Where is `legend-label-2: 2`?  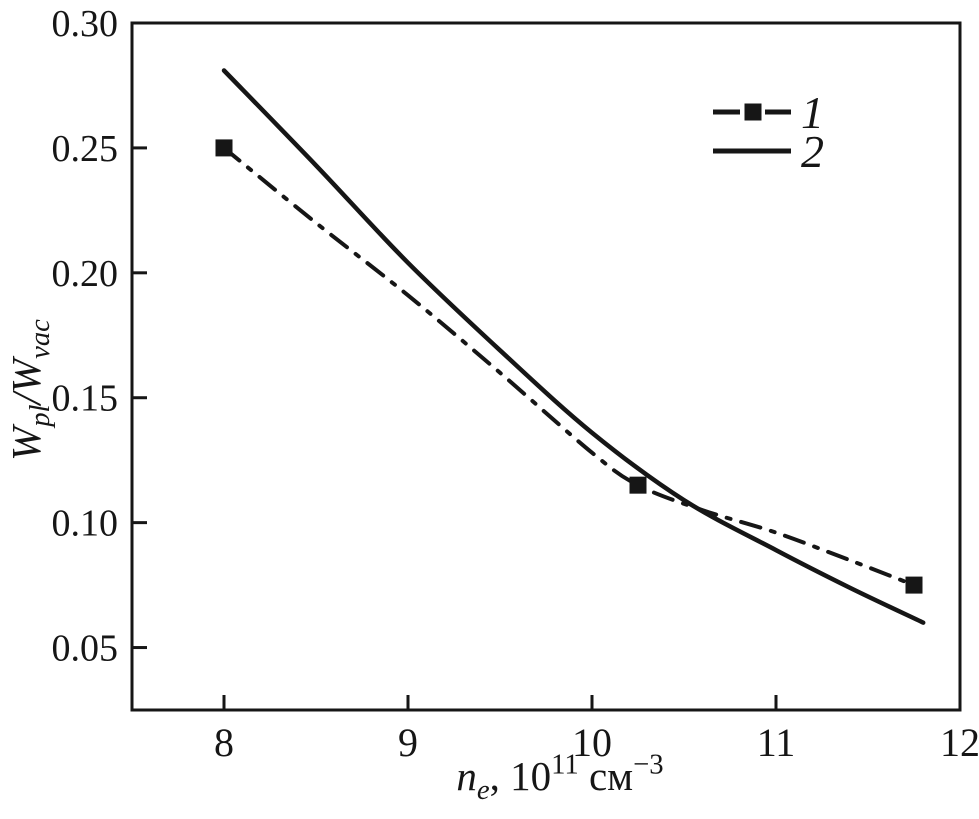 legend-label-2: 2 is located at coordinates (812, 151).